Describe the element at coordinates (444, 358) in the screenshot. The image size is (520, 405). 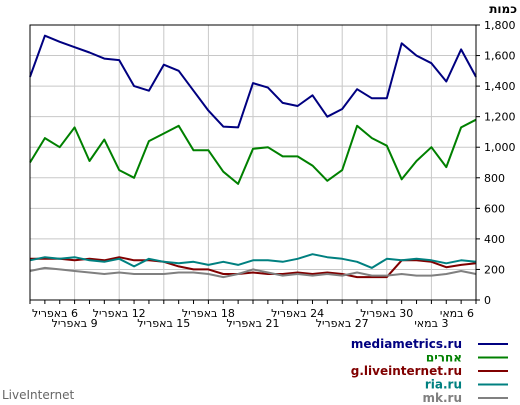
I see `legend-label: אחרים` at that location.